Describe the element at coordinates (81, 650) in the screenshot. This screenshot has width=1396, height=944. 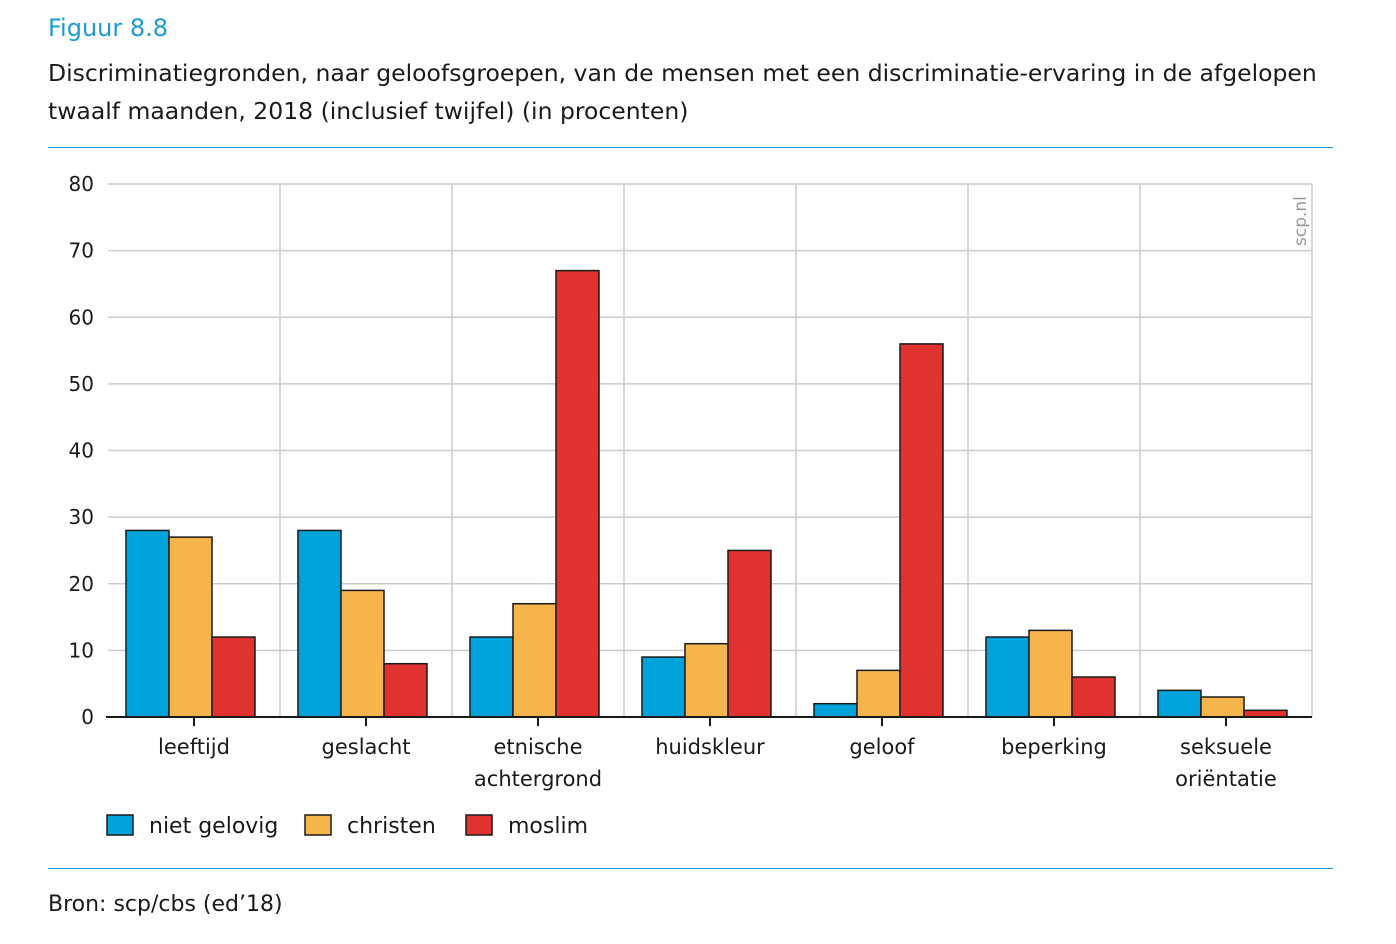
I see `y-tick-label: 10` at that location.